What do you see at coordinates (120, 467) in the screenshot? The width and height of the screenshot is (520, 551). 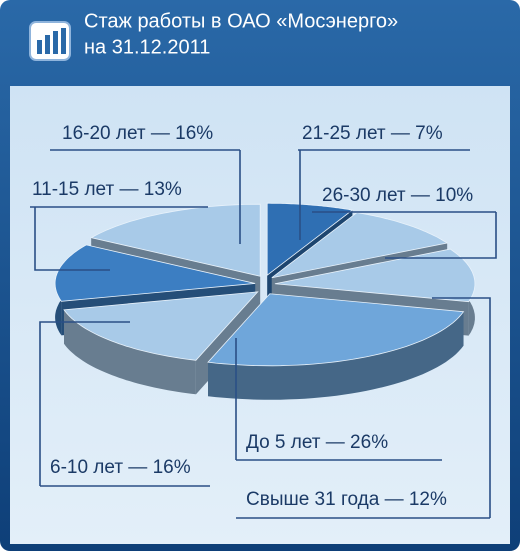 I see `data-label: 6-10 лет — 16%` at bounding box center [120, 467].